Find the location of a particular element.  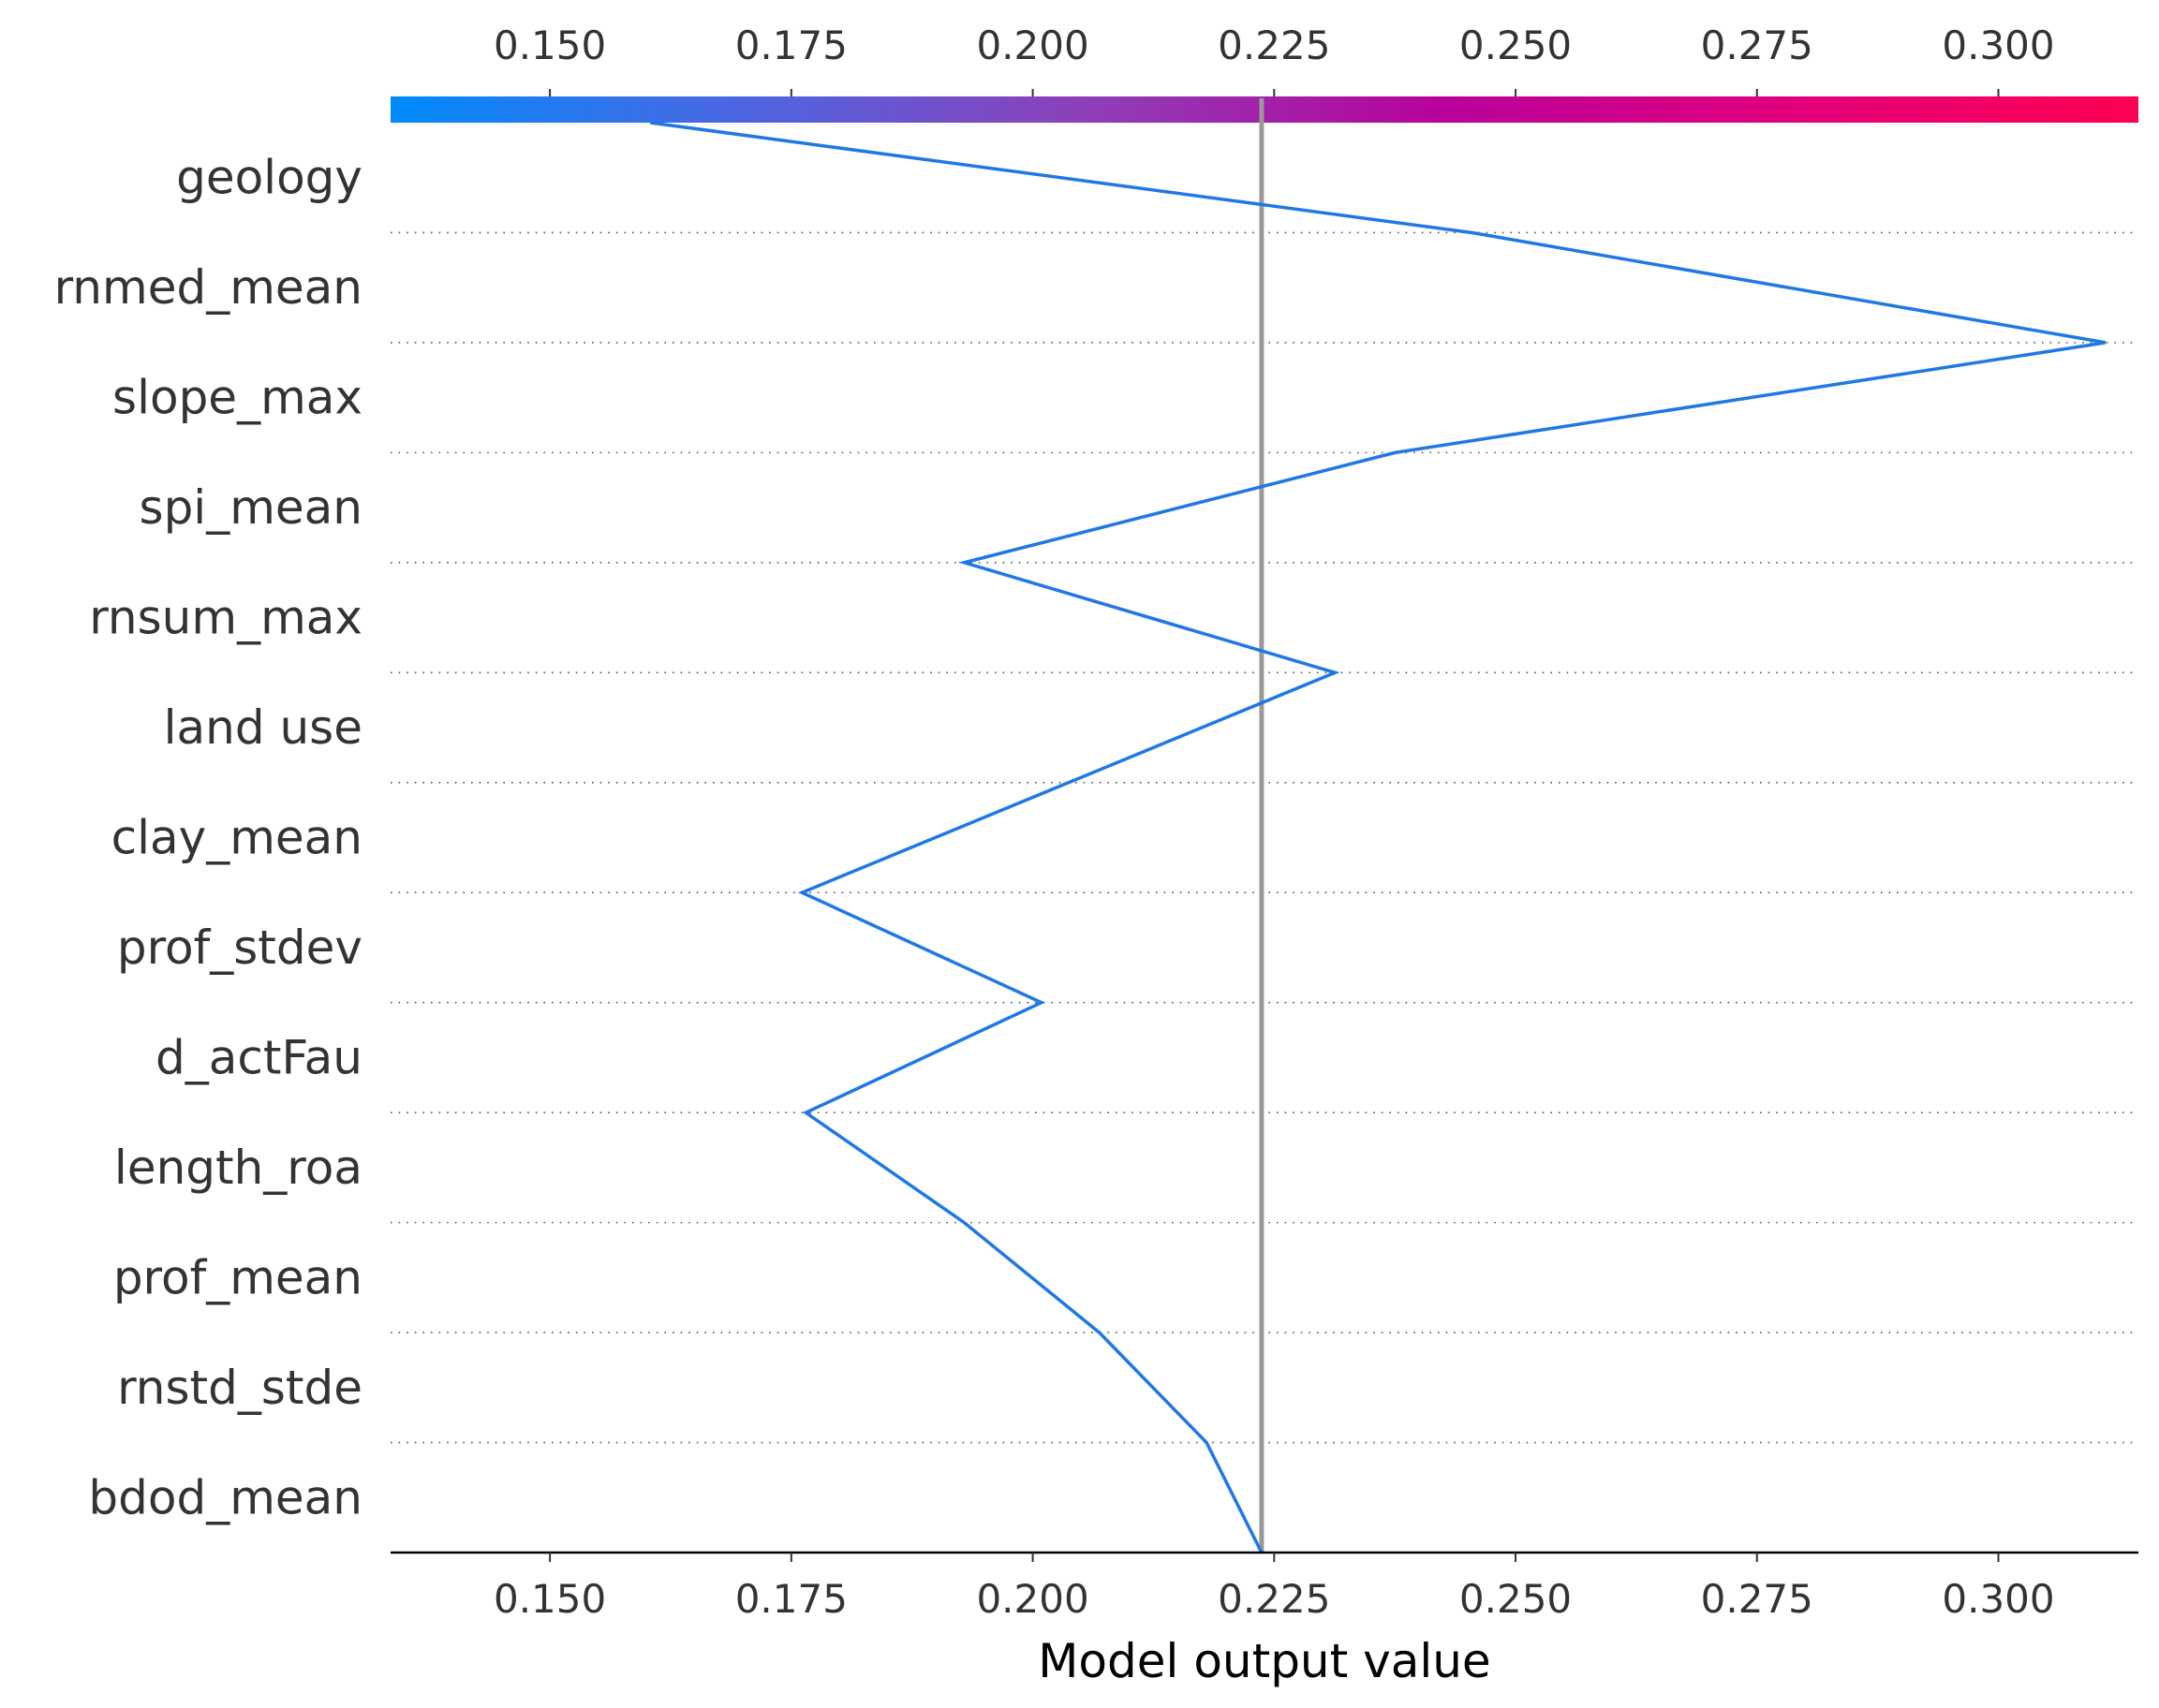

feature-label: rnstd_stde is located at coordinates (239, 1388).